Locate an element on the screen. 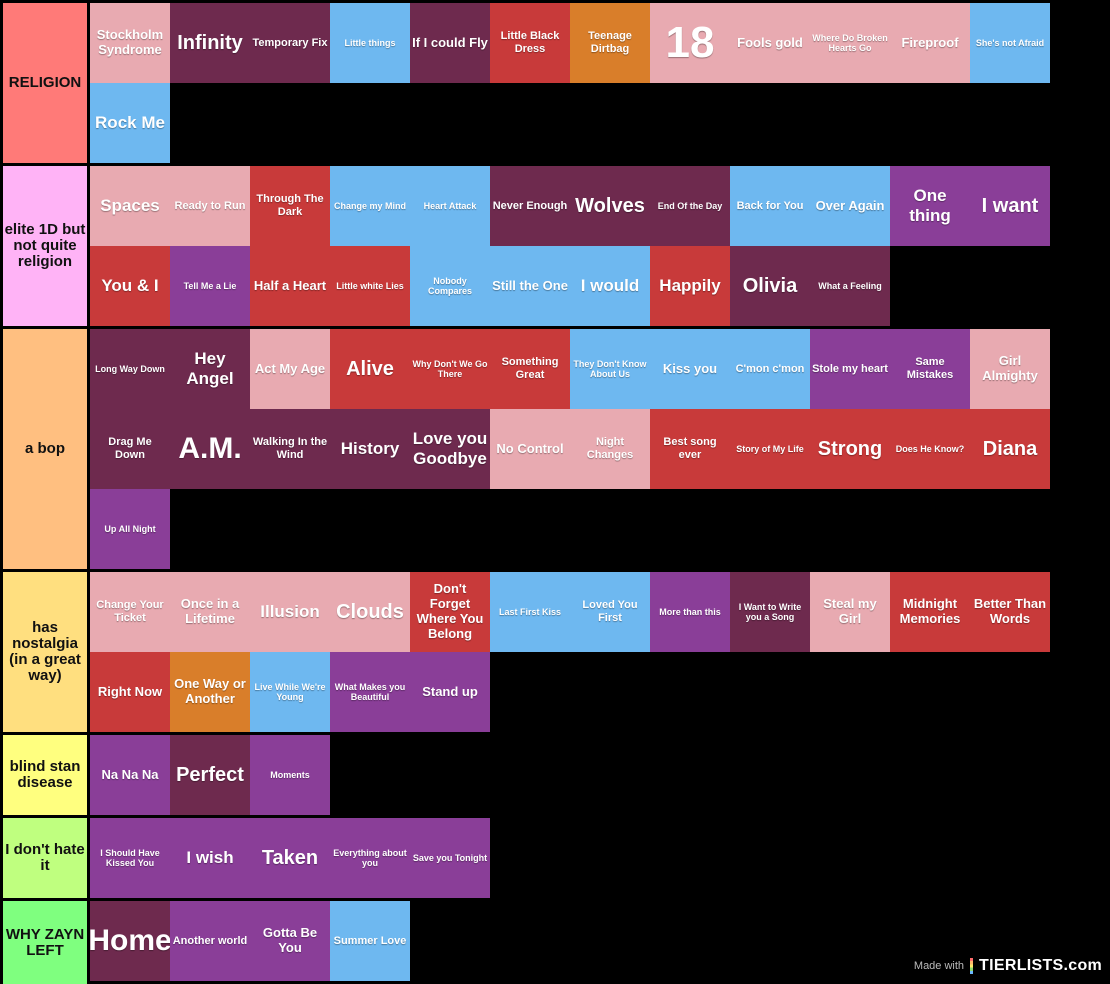 This screenshot has height=984, width=1110. tier-label: a bop is located at coordinates (45, 449).